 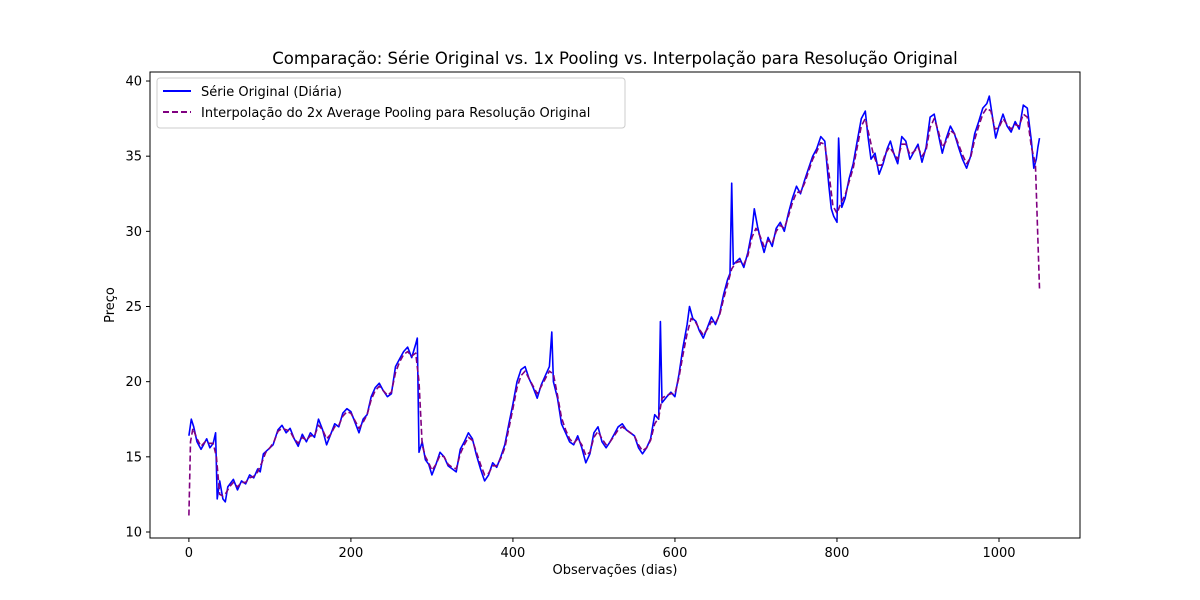 I want to click on legend-label-original: Série Original (Diária), so click(x=271, y=92).